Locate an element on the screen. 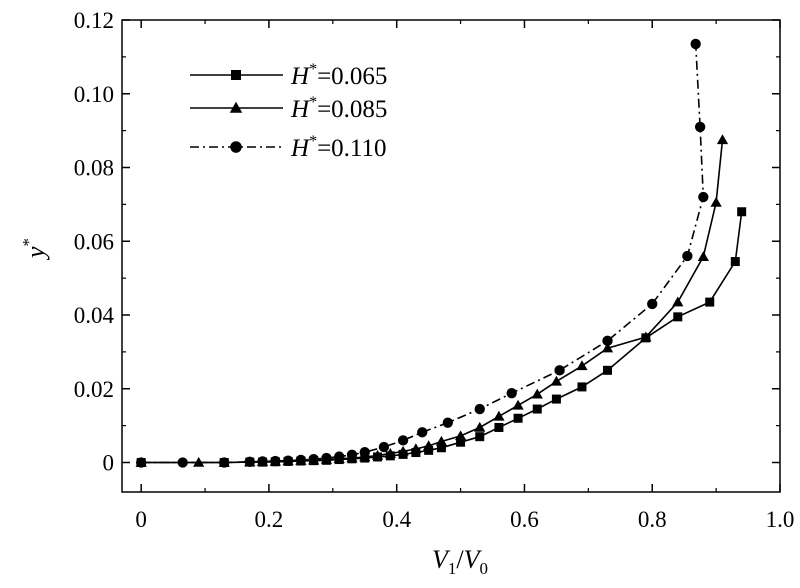  x-tick-labels: 0 0.2 0.4 0.6 0.8 1.0 is located at coordinates (464, 519).